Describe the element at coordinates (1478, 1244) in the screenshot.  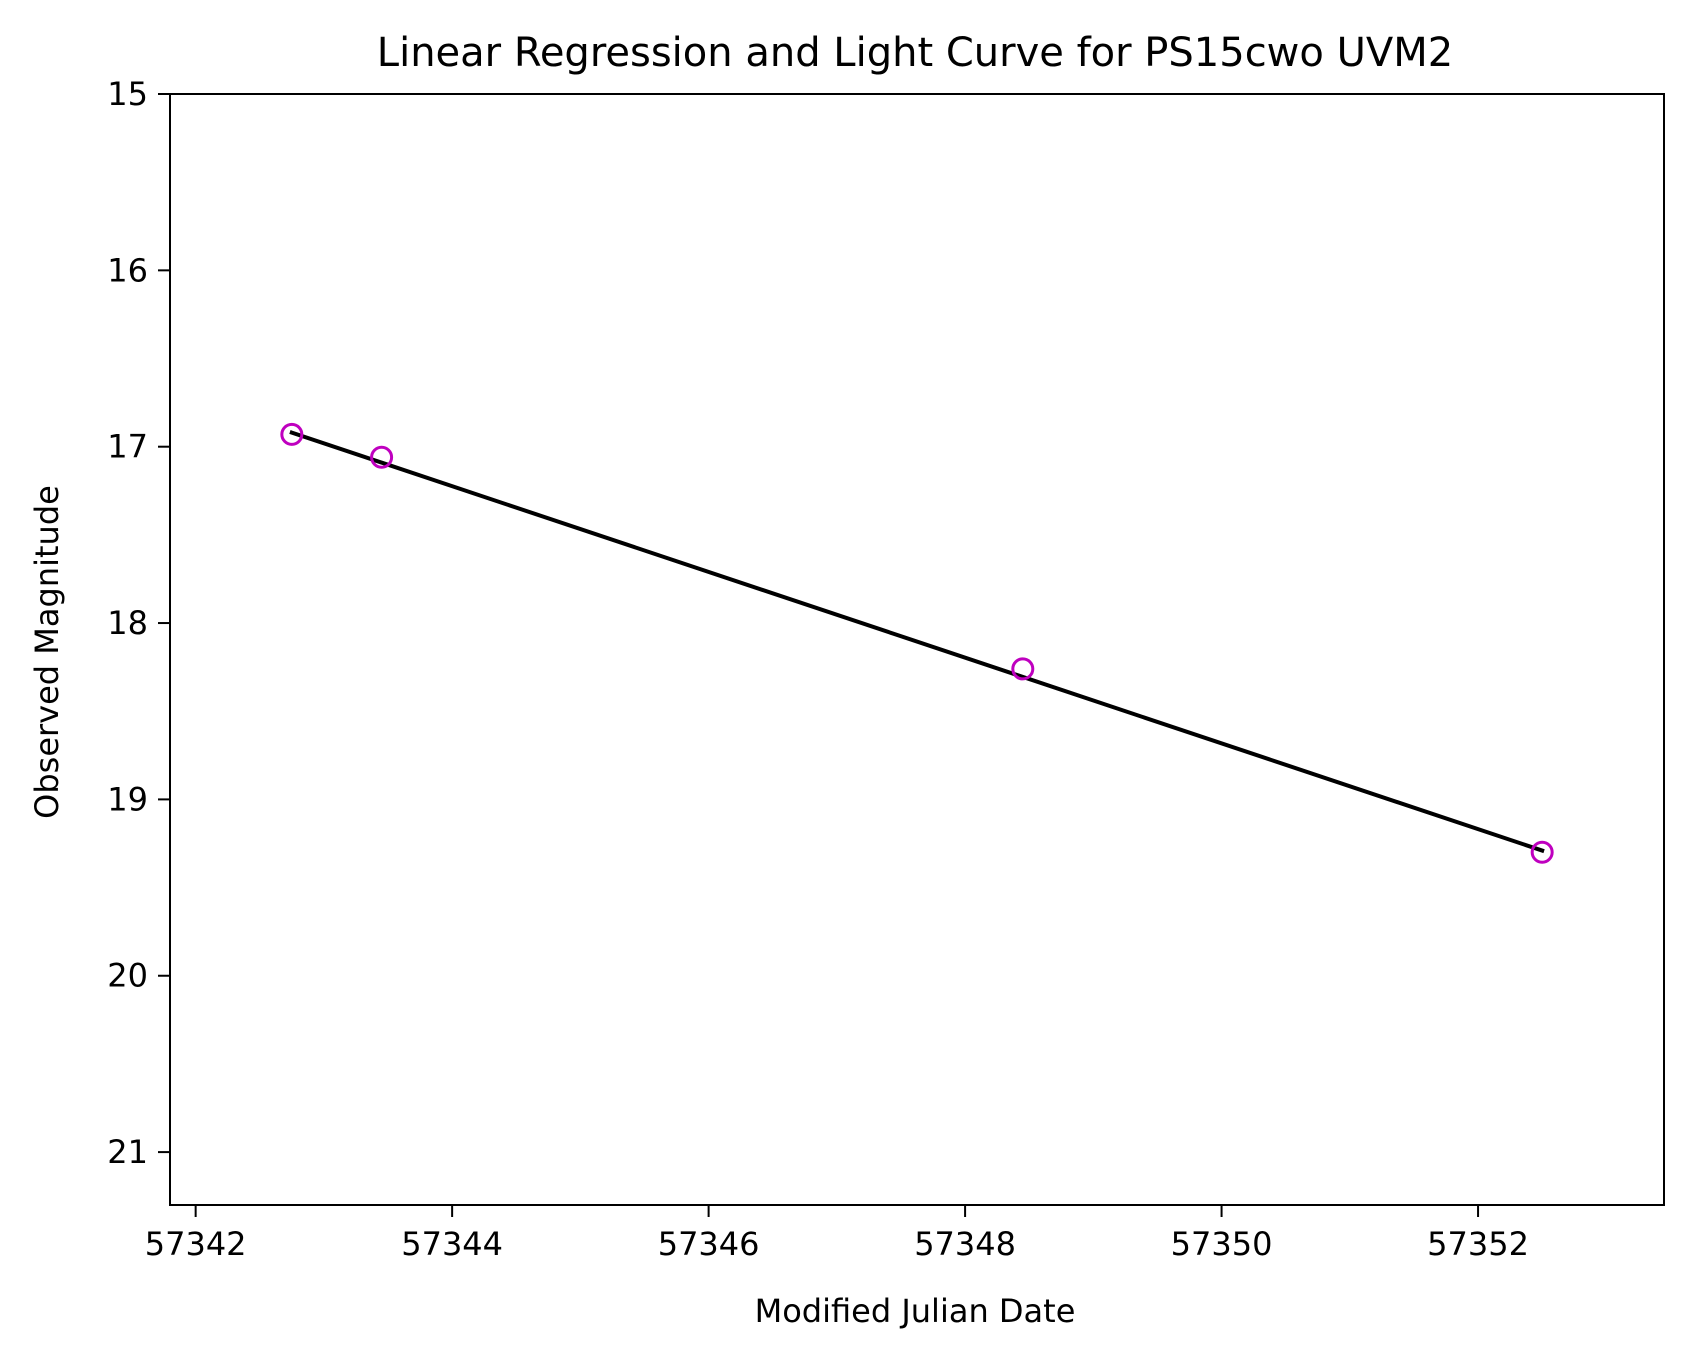
I see `x-tick-label: 57352` at that location.